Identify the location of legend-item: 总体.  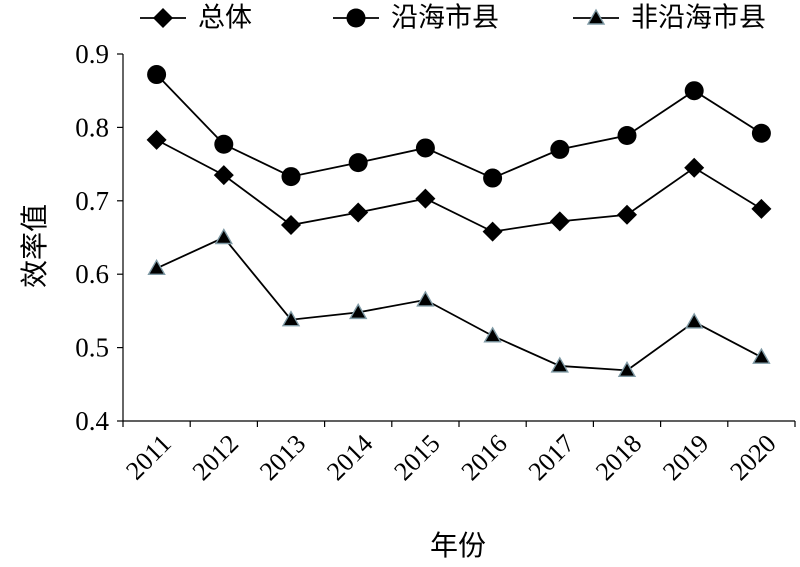
(196, 18).